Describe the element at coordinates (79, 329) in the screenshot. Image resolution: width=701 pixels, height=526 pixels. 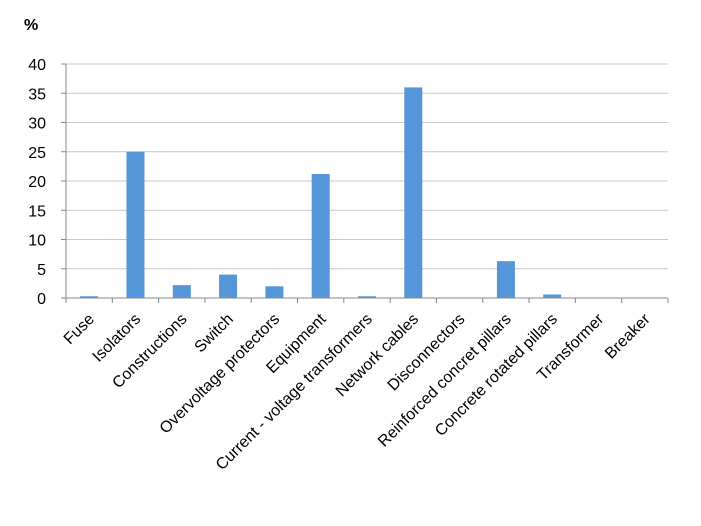
I see `x-tick-label: Fuse` at that location.